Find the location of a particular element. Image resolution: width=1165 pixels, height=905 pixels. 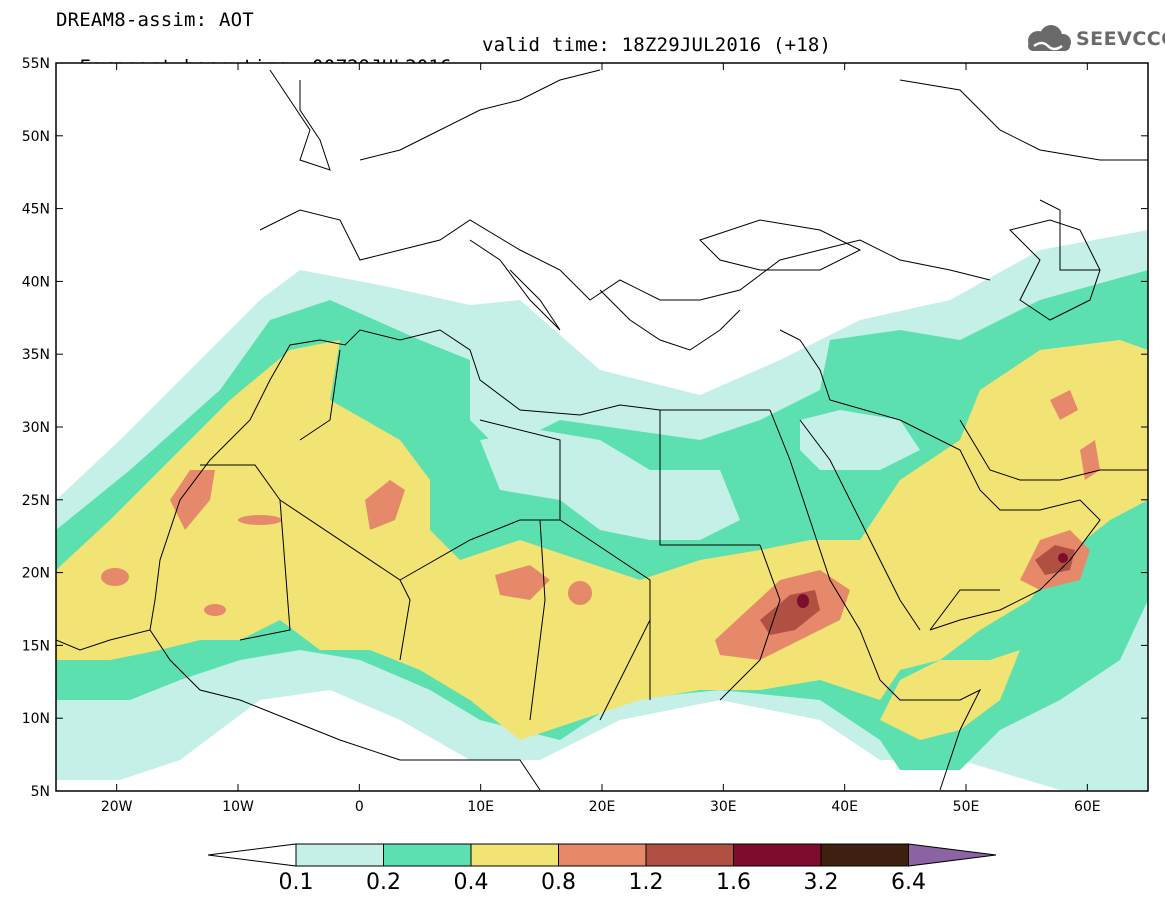

lat-label: 30N is located at coordinates (36, 428).